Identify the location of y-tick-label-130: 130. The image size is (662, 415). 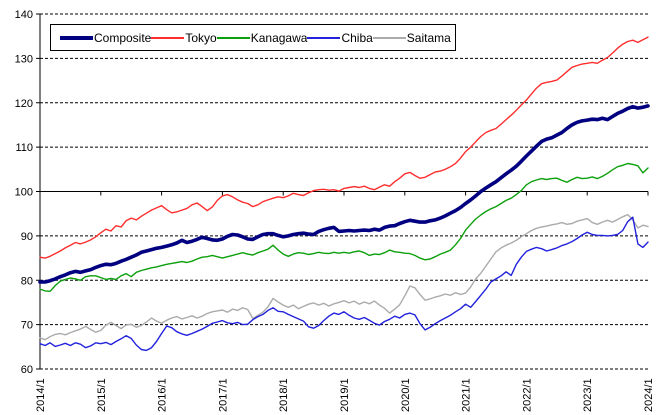
(24, 59).